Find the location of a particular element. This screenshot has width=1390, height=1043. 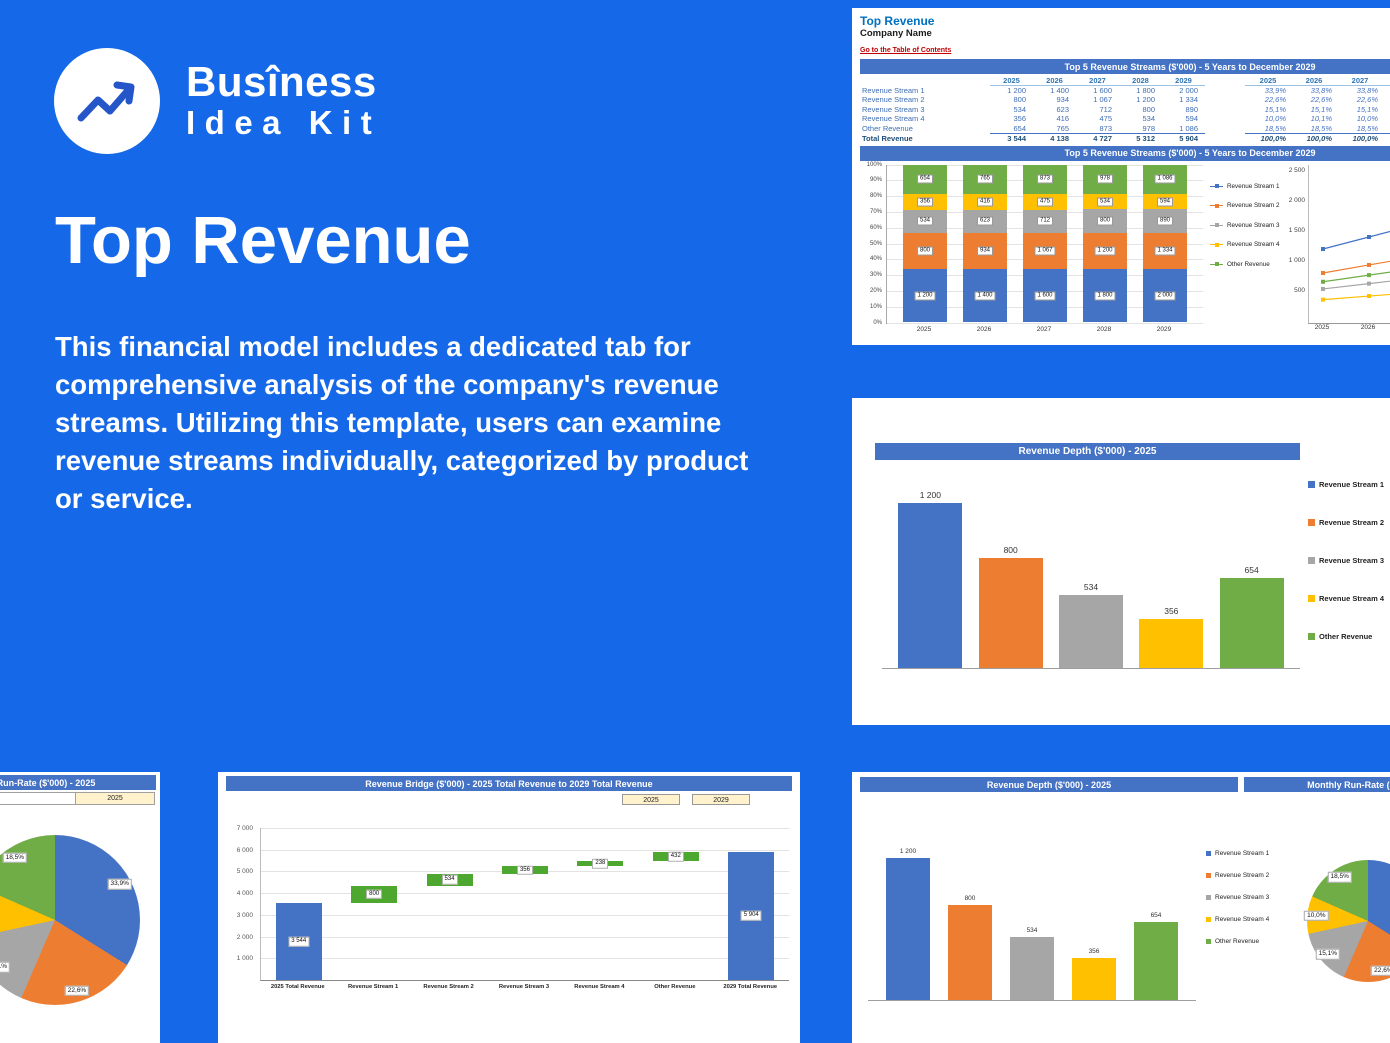

legend-item: Other Revenue is located at coordinates (1246, 264).